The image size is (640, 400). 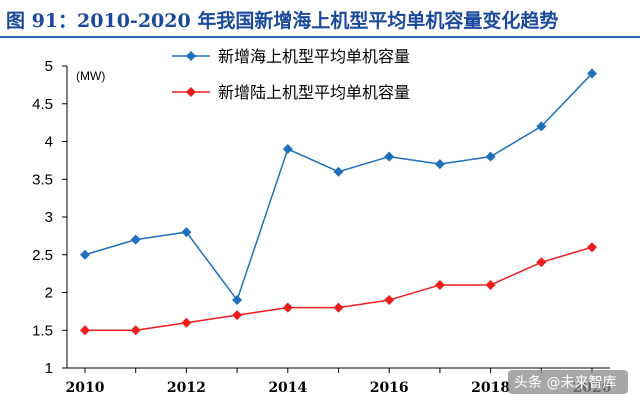 I want to click on figure-title: 图 91：2010-2020 年我国新增海上机型平均单机容量变化趋势, so click(x=282, y=21).